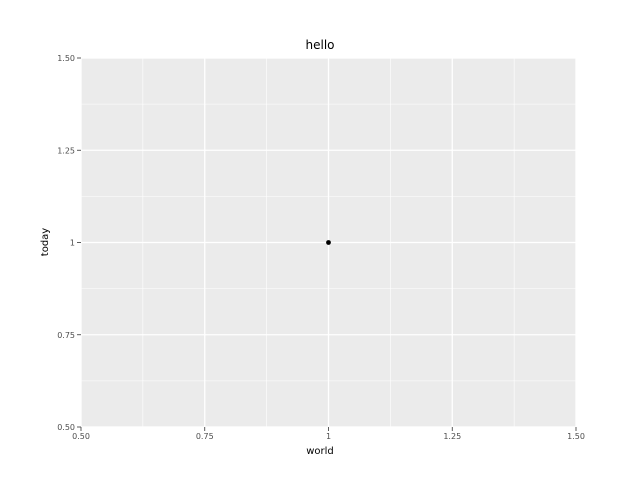  What do you see at coordinates (452, 436) in the screenshot?
I see `x-tick-label: 1.25` at bounding box center [452, 436].